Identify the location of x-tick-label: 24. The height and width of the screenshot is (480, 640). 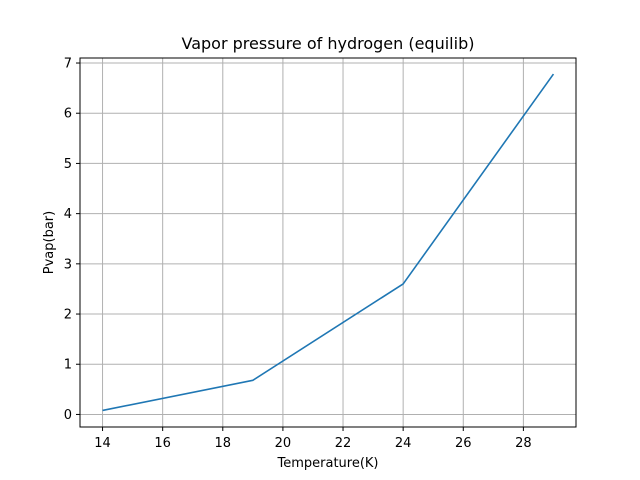
(403, 443).